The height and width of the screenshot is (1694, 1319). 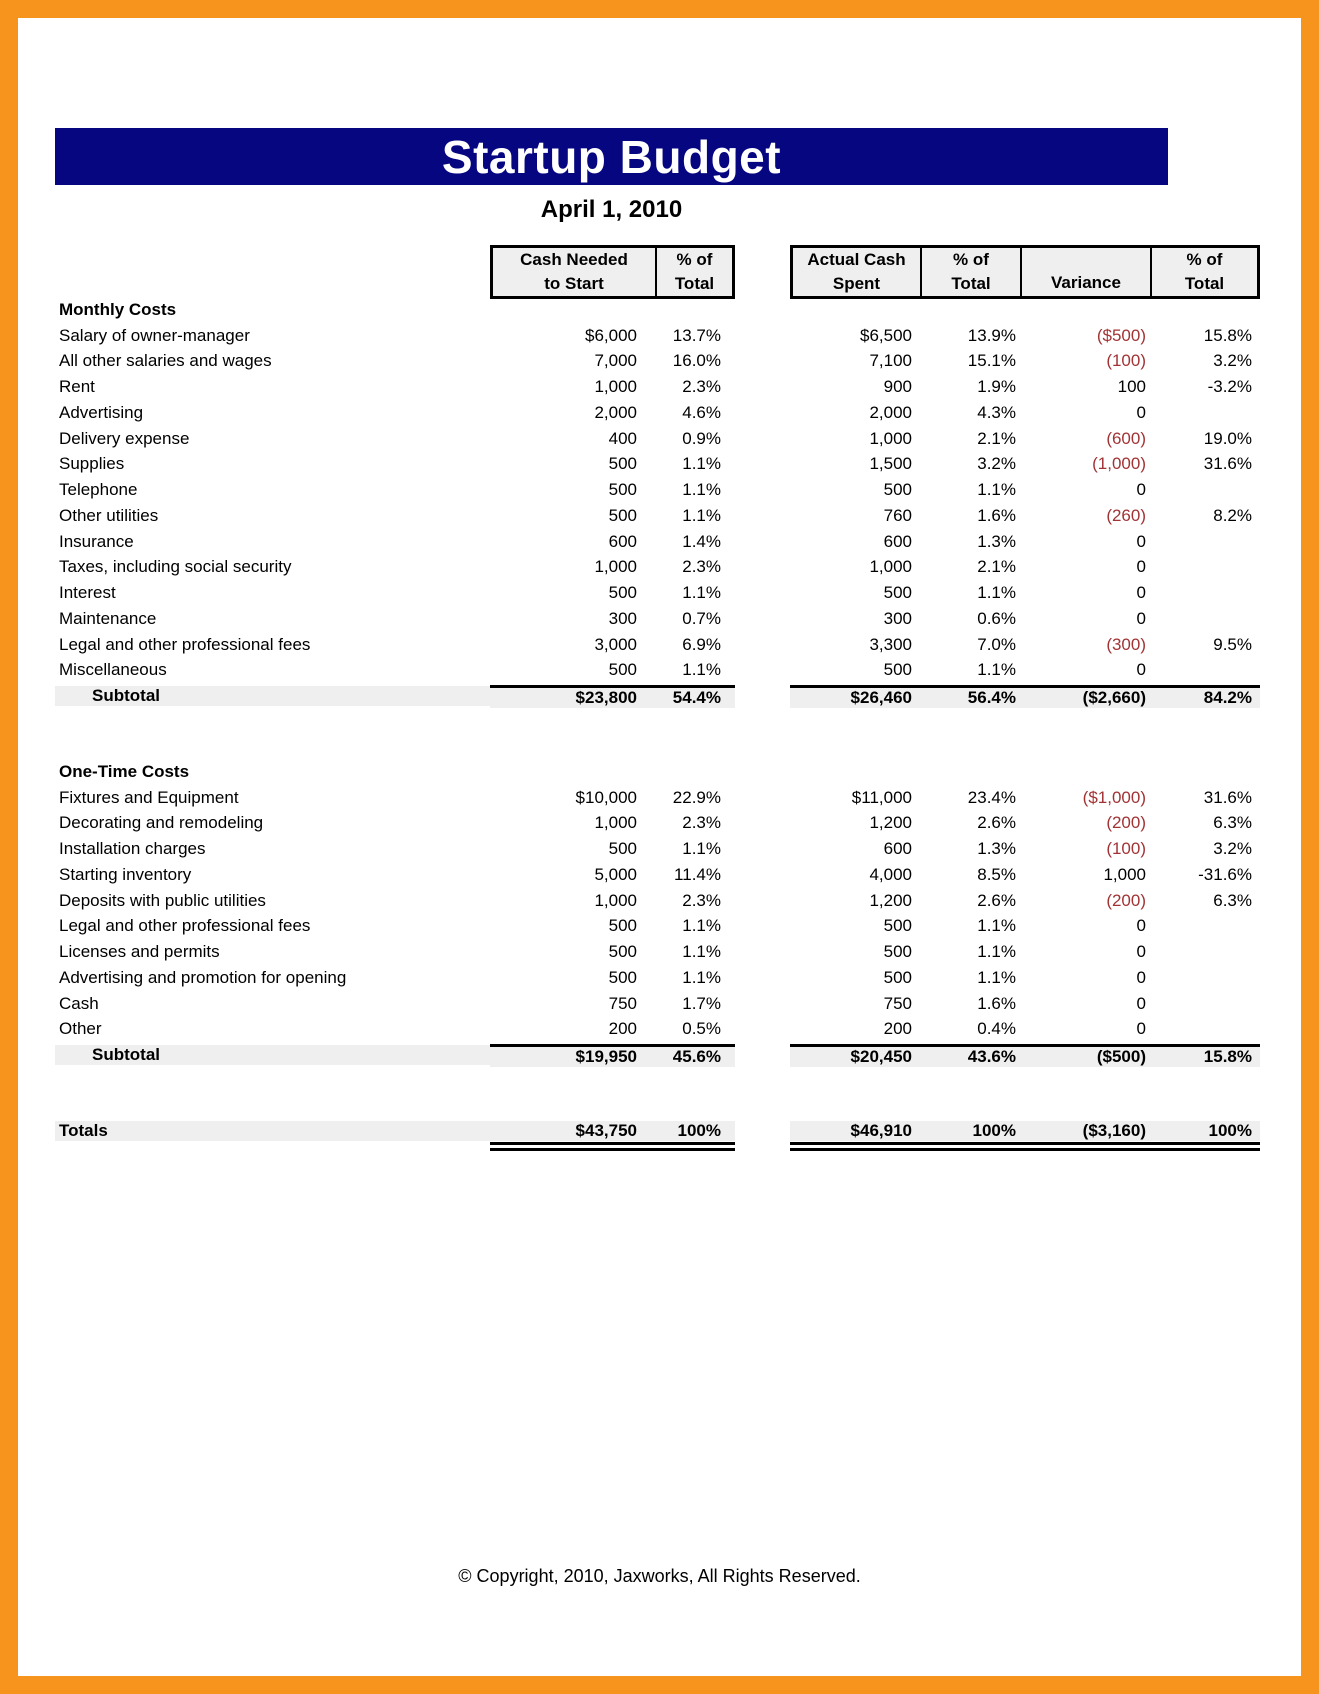 What do you see at coordinates (1229, 387) in the screenshot?
I see `cell: -3.2%` at bounding box center [1229, 387].